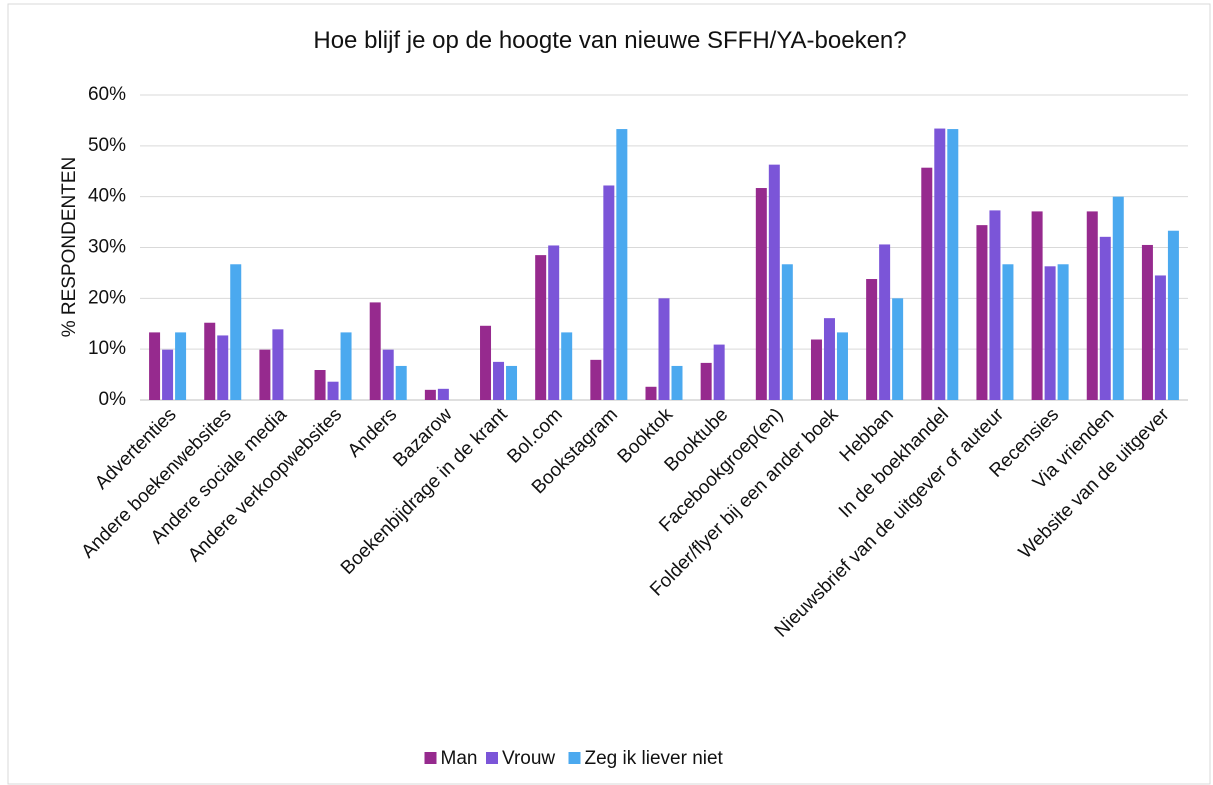 The image size is (1213, 785). What do you see at coordinates (459, 758) in the screenshot?
I see `legend-label: Man` at bounding box center [459, 758].